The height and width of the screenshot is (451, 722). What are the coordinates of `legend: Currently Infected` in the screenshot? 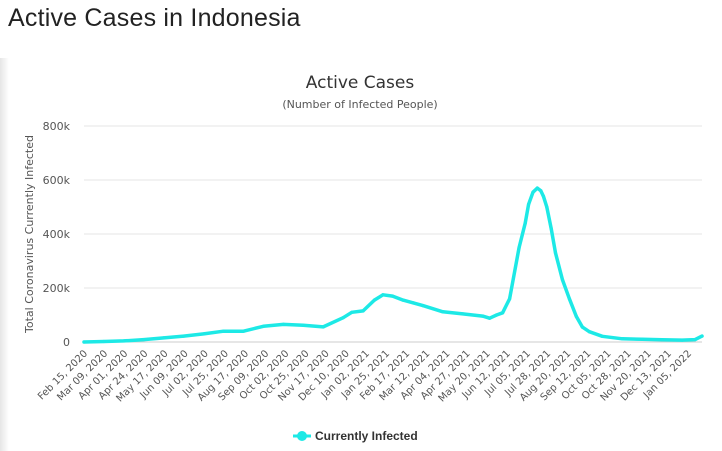 It's located at (355, 436).